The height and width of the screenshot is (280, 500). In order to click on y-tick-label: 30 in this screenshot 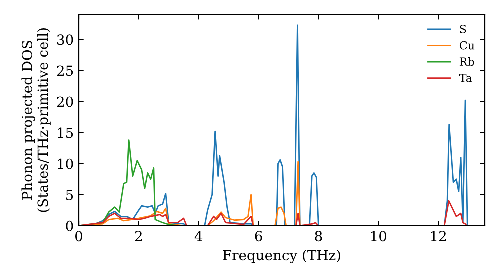, I will do `click(66, 40)`.